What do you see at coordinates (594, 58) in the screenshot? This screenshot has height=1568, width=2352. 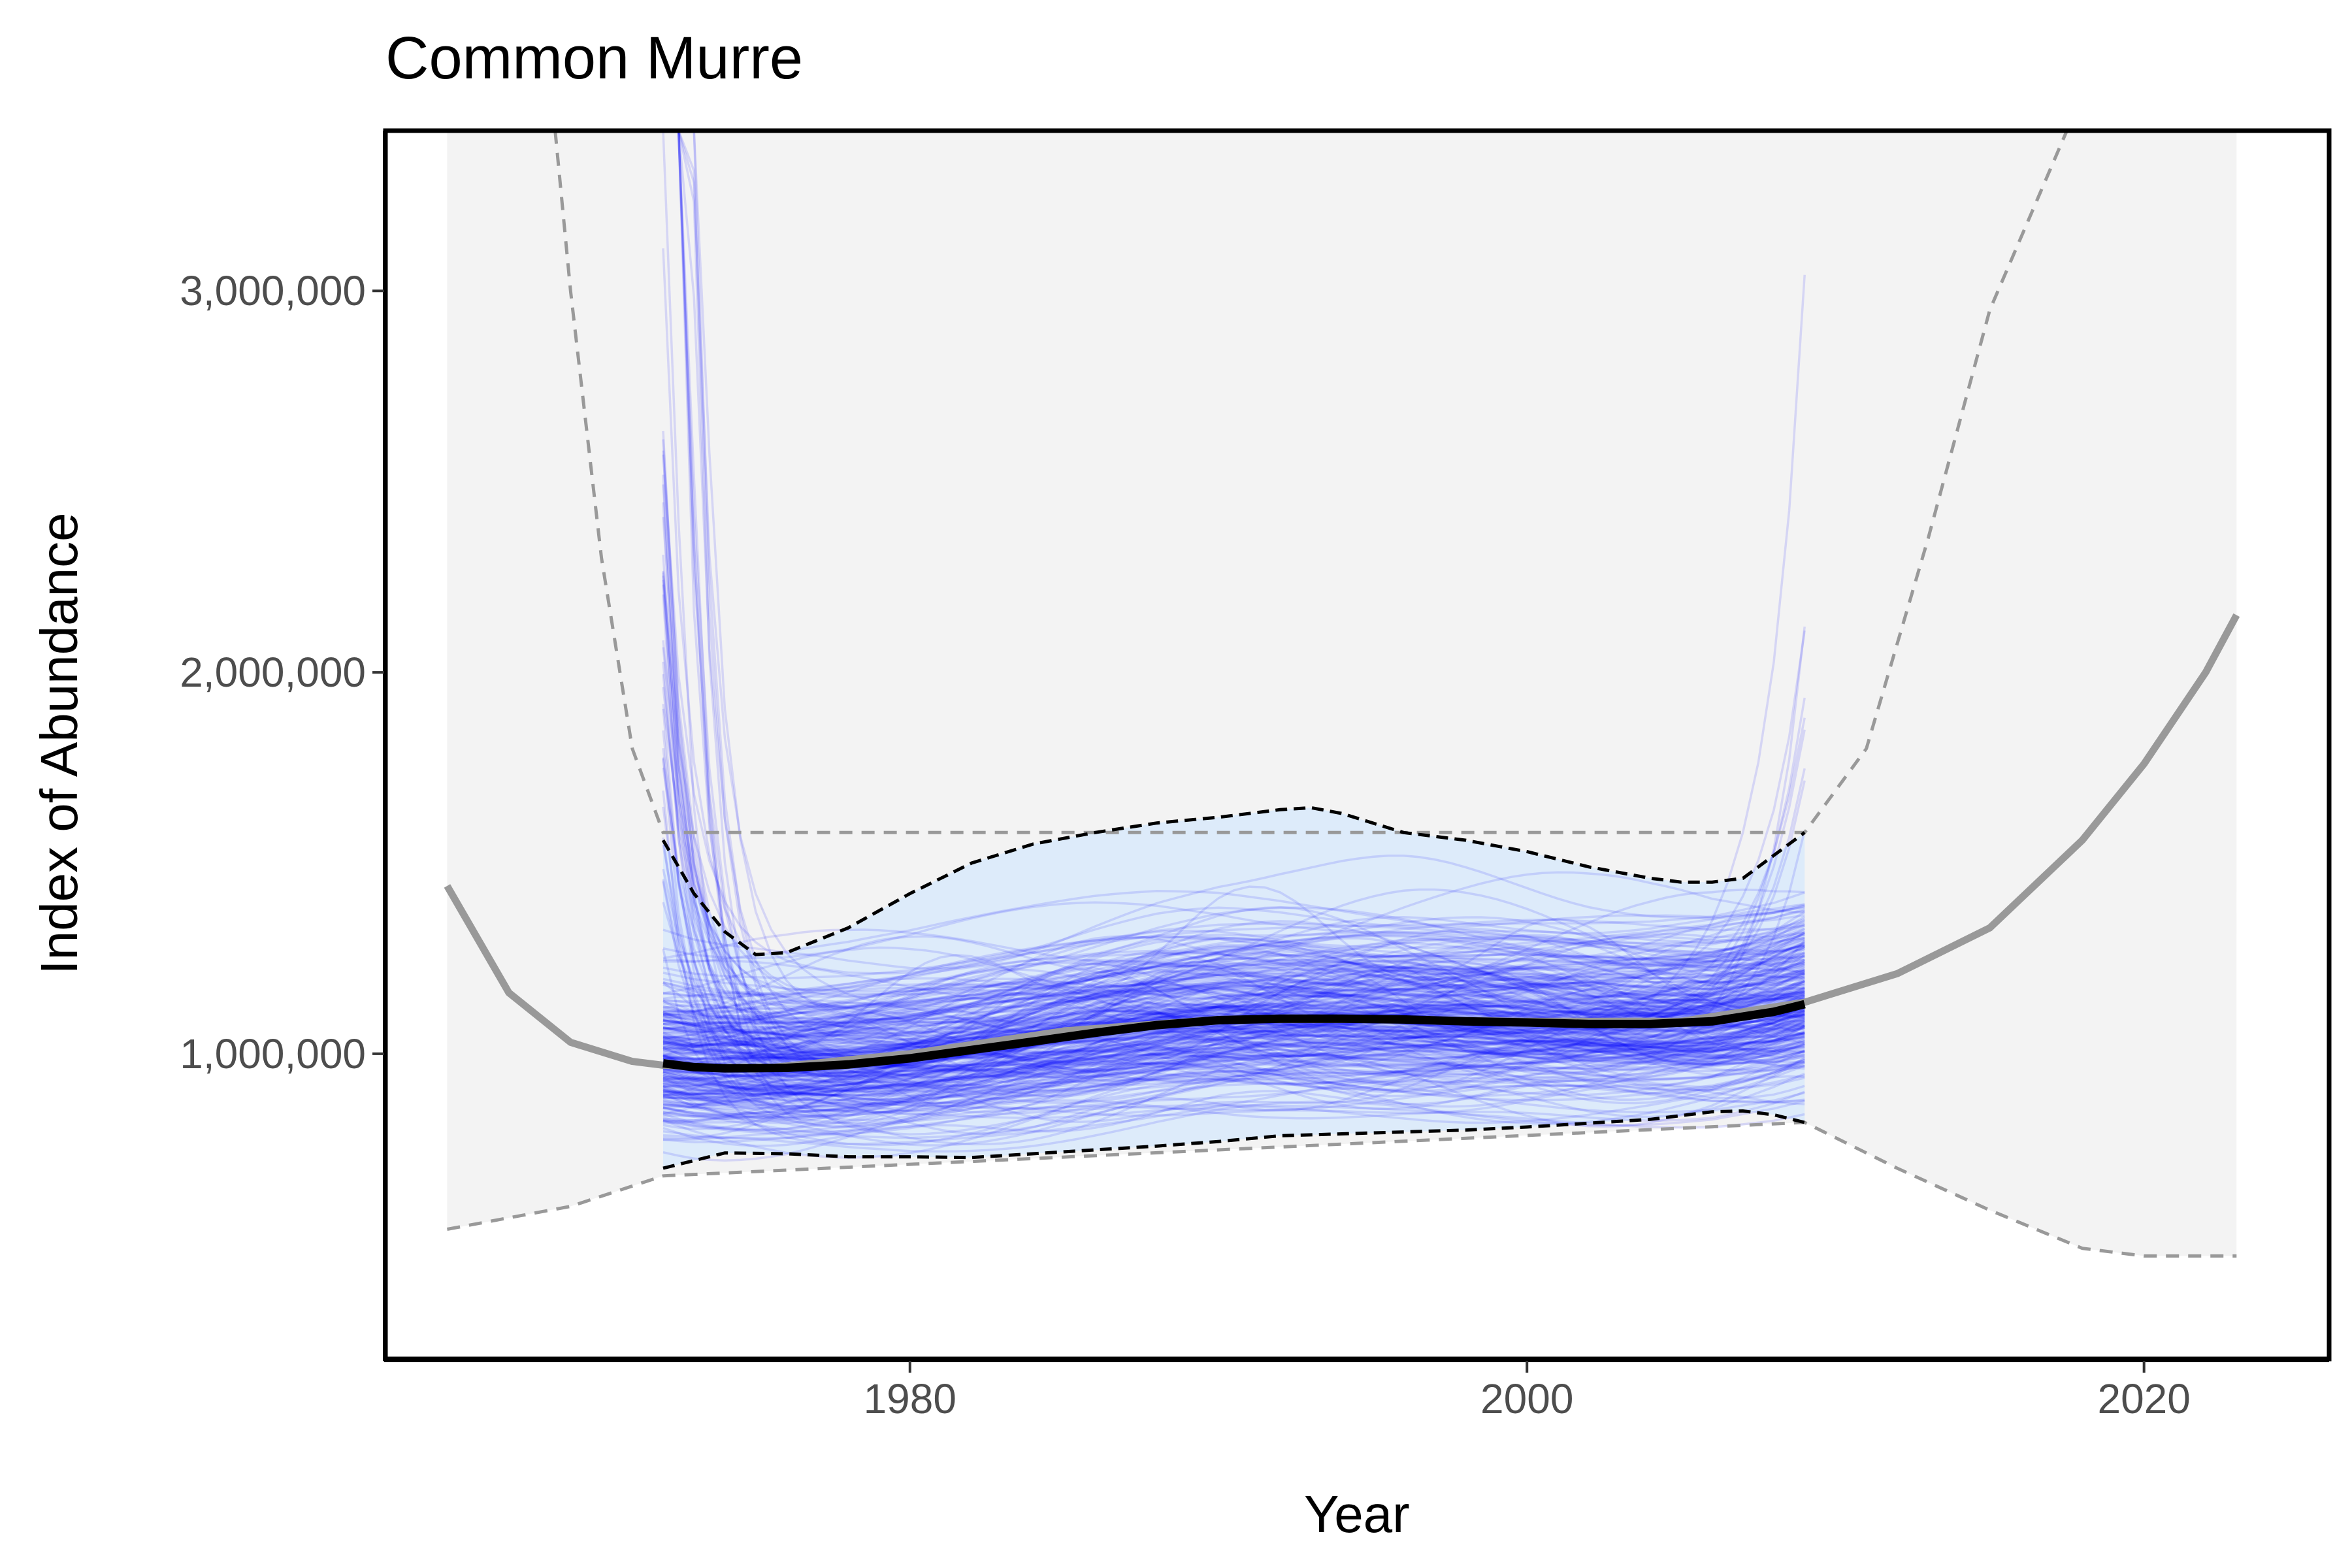 I see `chart-title: Common Murre` at bounding box center [594, 58].